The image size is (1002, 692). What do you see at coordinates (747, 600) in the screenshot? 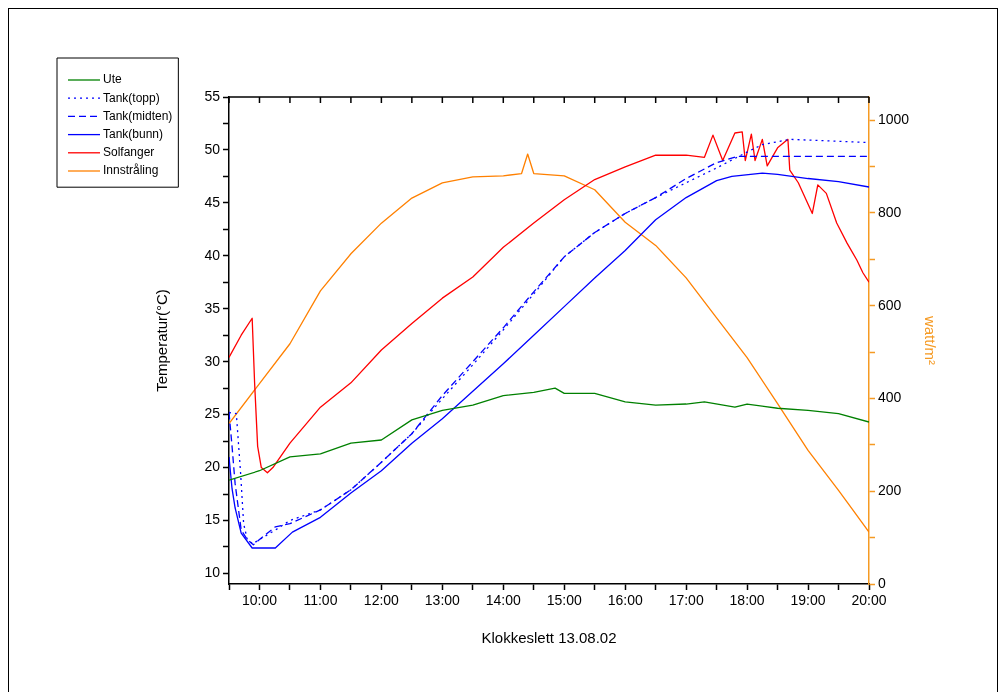
I see `x-tick-label: 18:00` at bounding box center [747, 600].